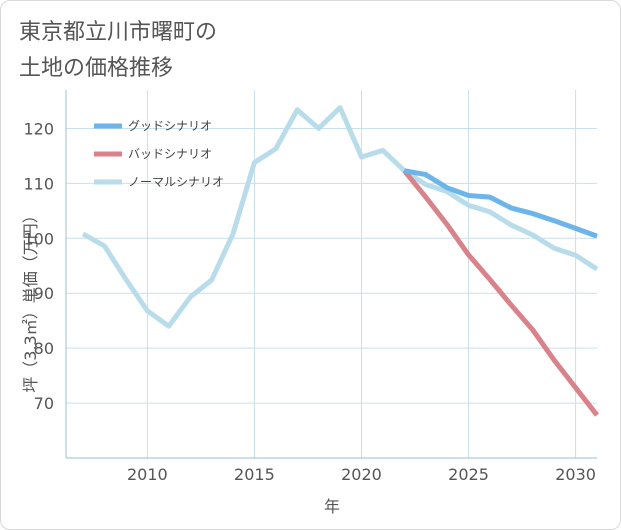 This screenshot has width=621, height=530. I want to click on y-axis-label: 坪（3.3㎡）単価（万円）, so click(30, 299).